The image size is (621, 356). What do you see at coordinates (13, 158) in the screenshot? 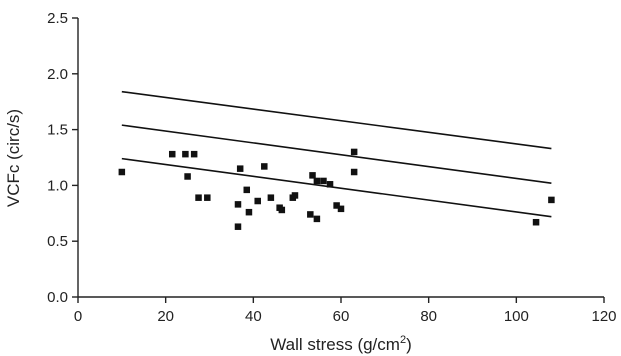
I see `y-axis-label: VCFc (circ/s)` at bounding box center [13, 158].